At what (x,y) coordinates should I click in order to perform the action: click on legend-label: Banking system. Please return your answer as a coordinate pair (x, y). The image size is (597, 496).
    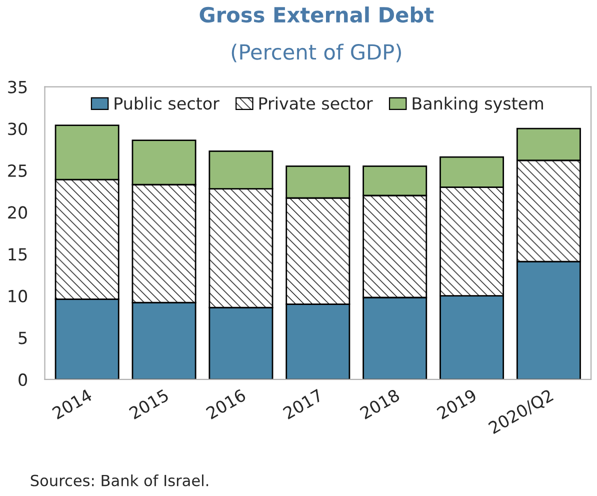
    Looking at the image, I should click on (477, 104).